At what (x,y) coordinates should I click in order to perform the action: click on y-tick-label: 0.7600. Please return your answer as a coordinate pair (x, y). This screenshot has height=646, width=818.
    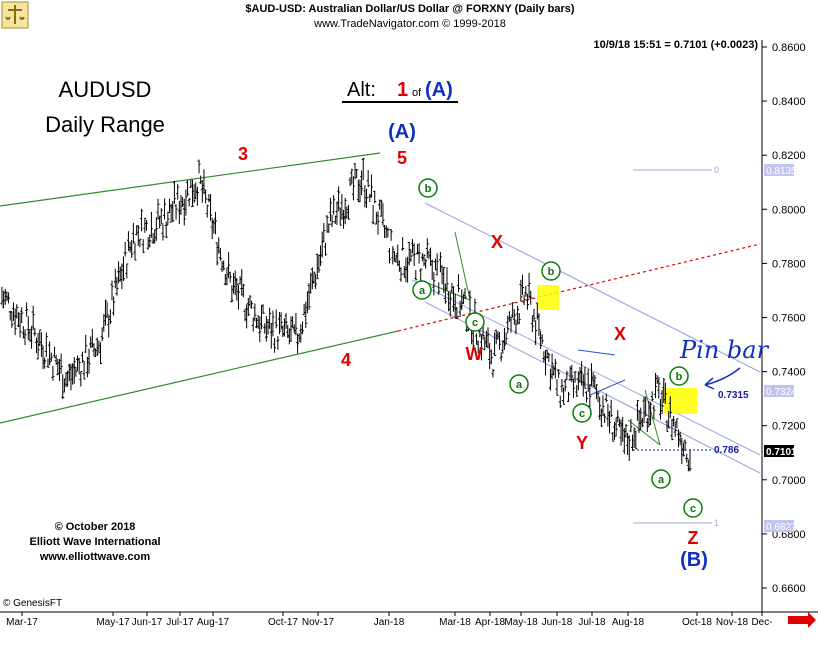
    Looking at the image, I should click on (789, 319).